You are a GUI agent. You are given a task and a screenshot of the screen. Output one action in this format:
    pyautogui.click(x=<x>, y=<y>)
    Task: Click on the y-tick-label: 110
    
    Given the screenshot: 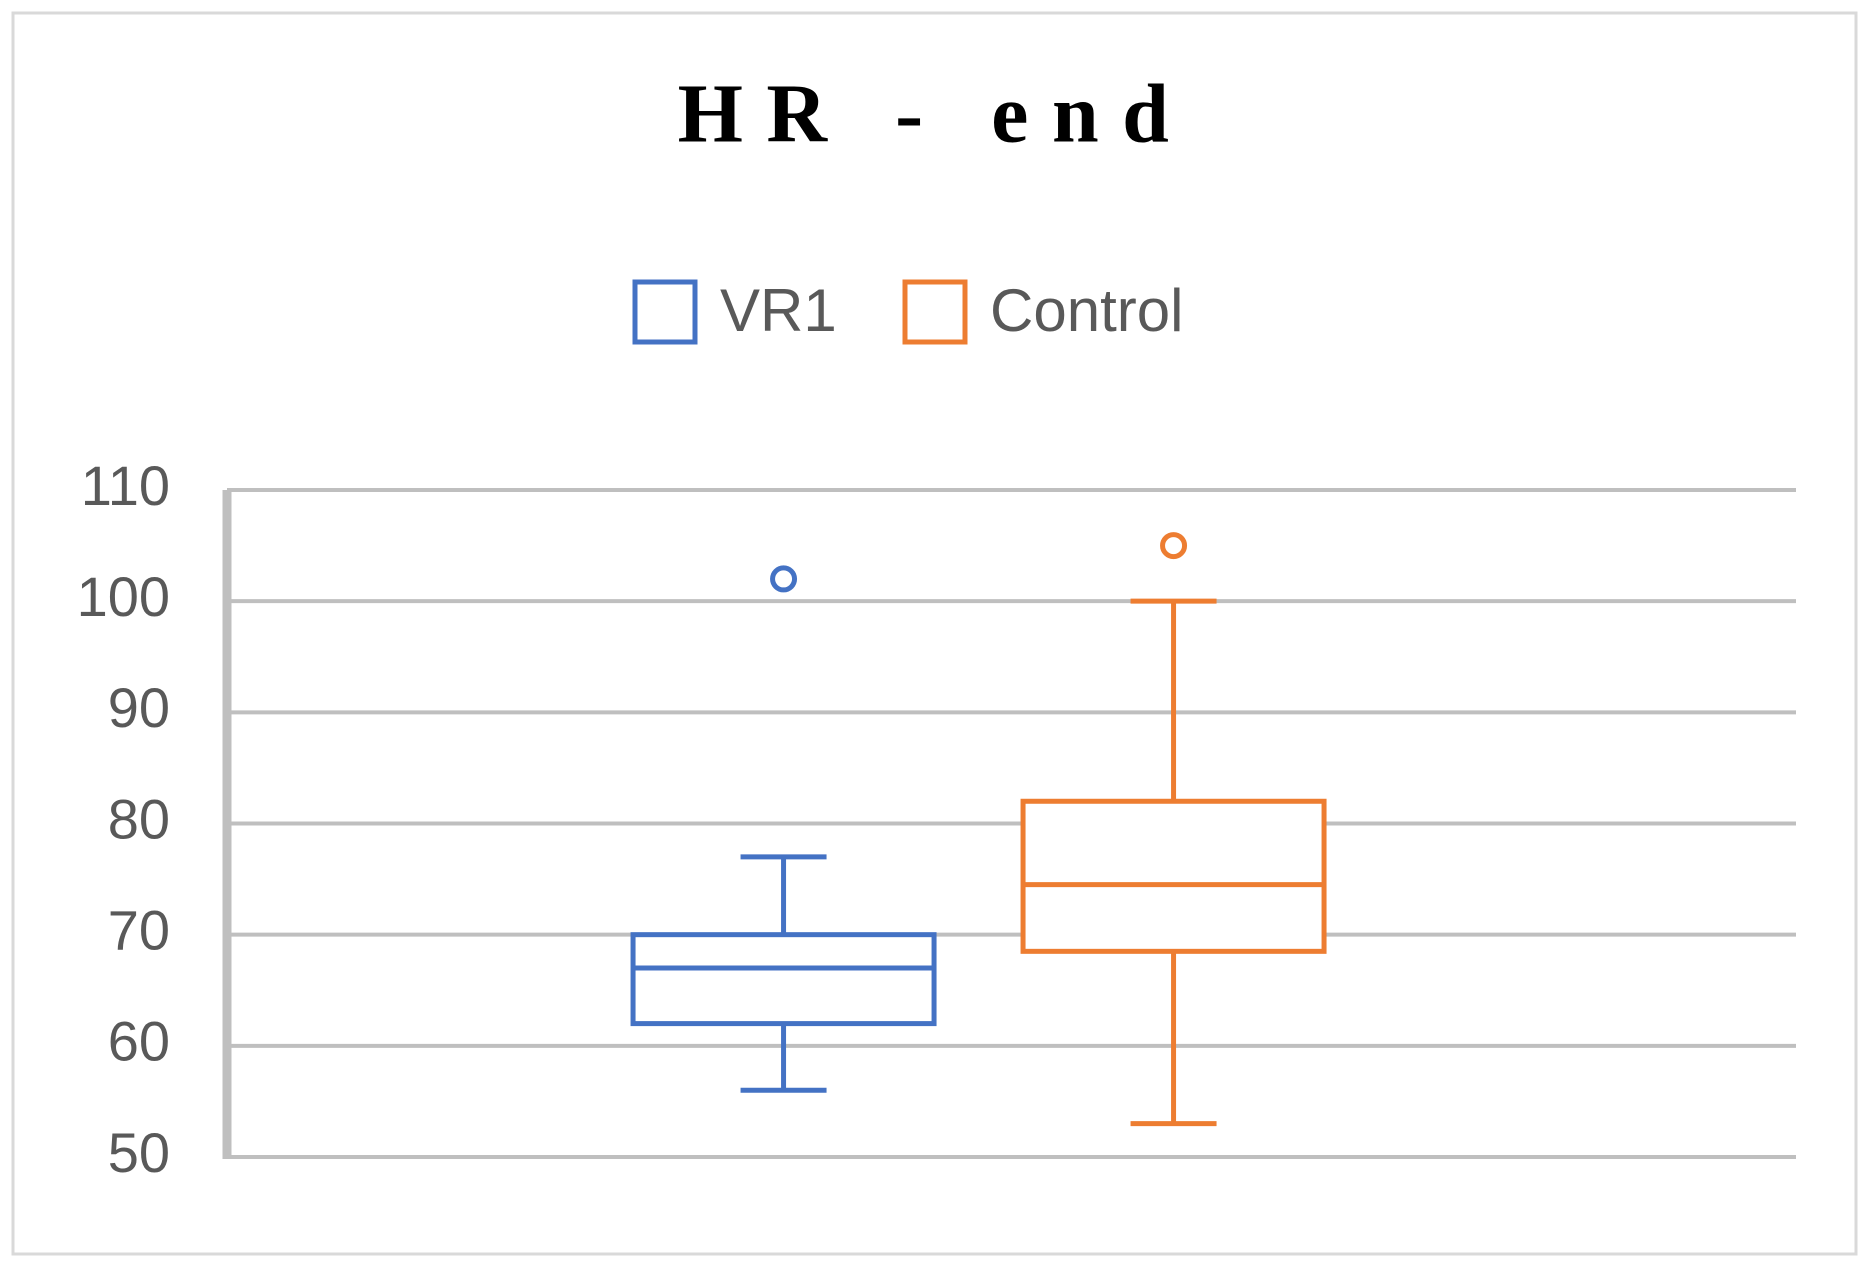 What is the action you would take?
    pyautogui.click(x=125, y=485)
    